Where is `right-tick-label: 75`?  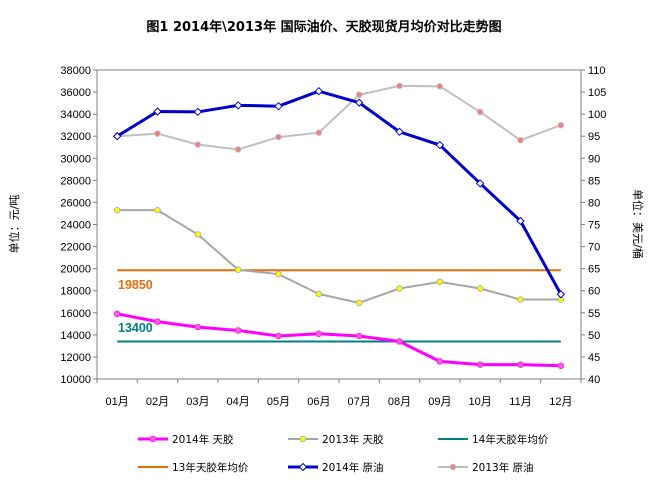
right-tick-label: 75 is located at coordinates (594, 226).